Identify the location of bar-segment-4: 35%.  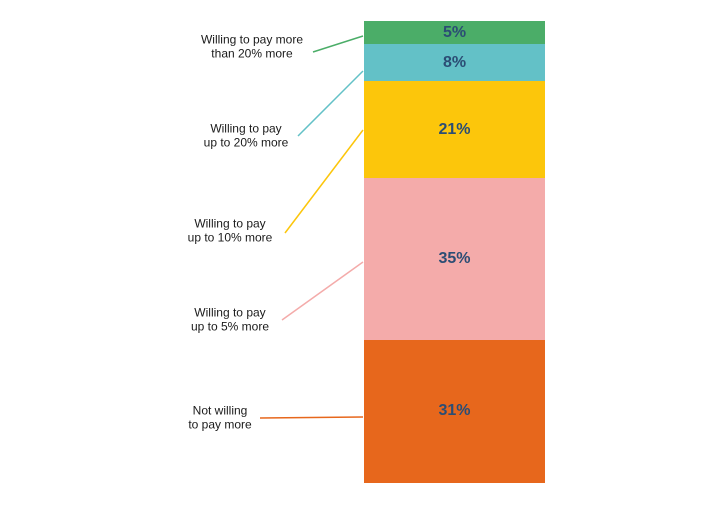
(454, 259).